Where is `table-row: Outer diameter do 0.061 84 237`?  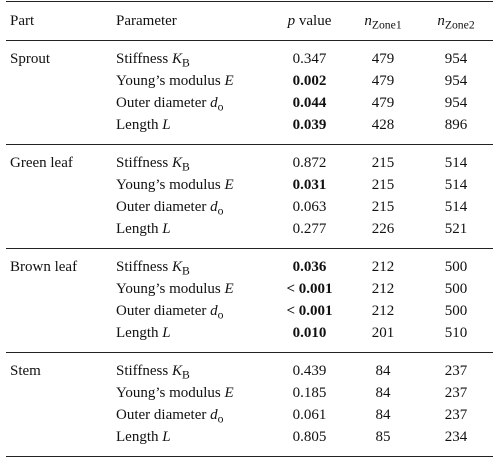 table-row: Outer diameter do 0.061 84 237 is located at coordinates (249, 415).